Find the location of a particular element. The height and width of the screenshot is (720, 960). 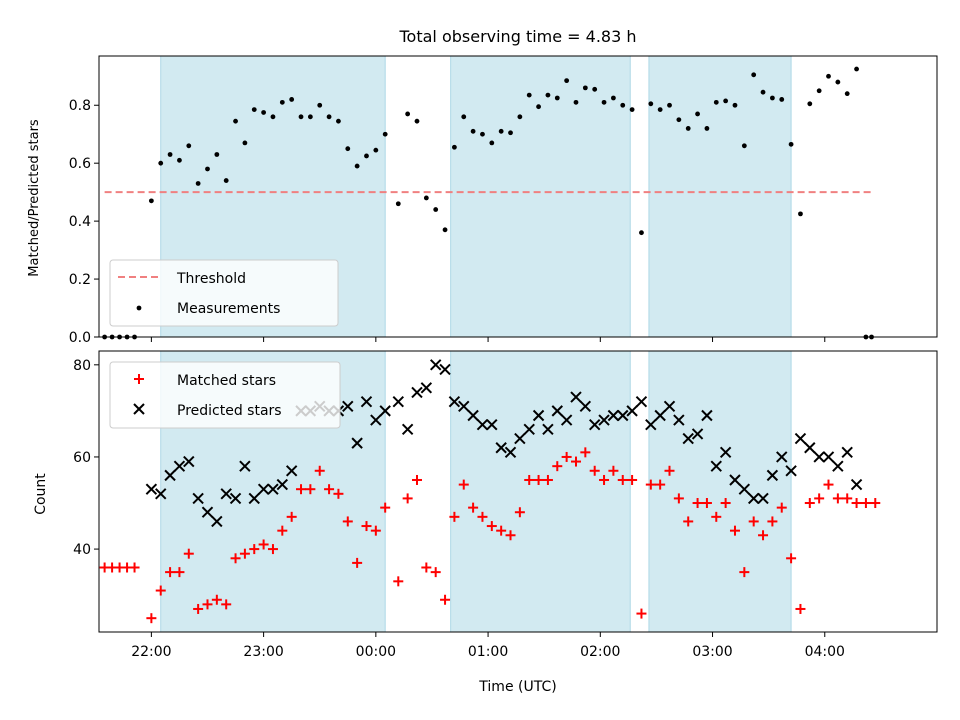

top-legend-box is located at coordinates (224, 293).